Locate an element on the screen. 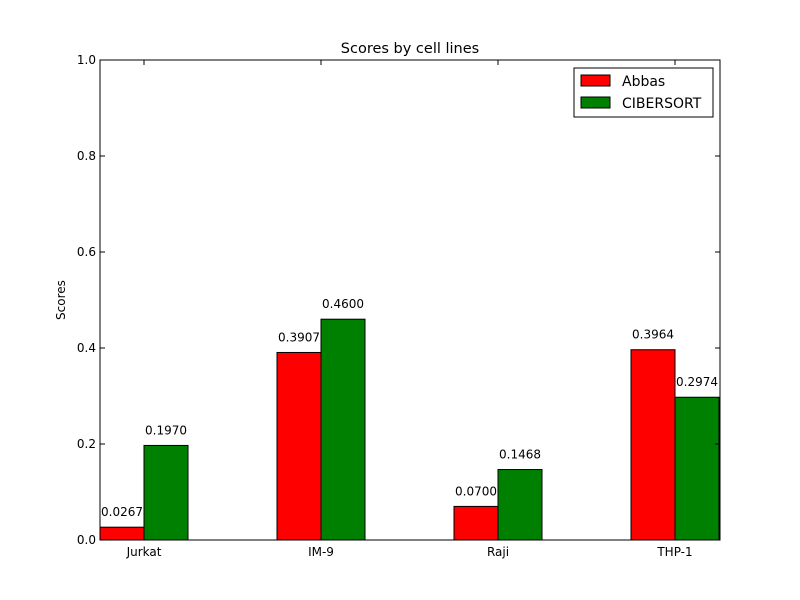 This screenshot has height=600, width=800. y-tick-label: 0.6 is located at coordinates (86, 252).